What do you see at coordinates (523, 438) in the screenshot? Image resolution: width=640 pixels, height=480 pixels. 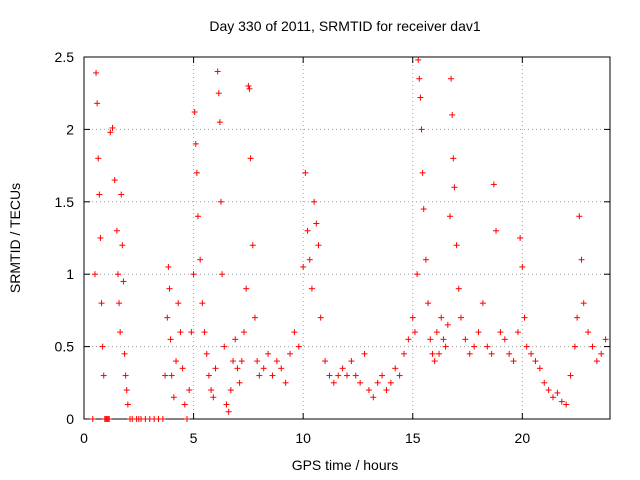 I see `x-tick-label: 20` at bounding box center [523, 438].